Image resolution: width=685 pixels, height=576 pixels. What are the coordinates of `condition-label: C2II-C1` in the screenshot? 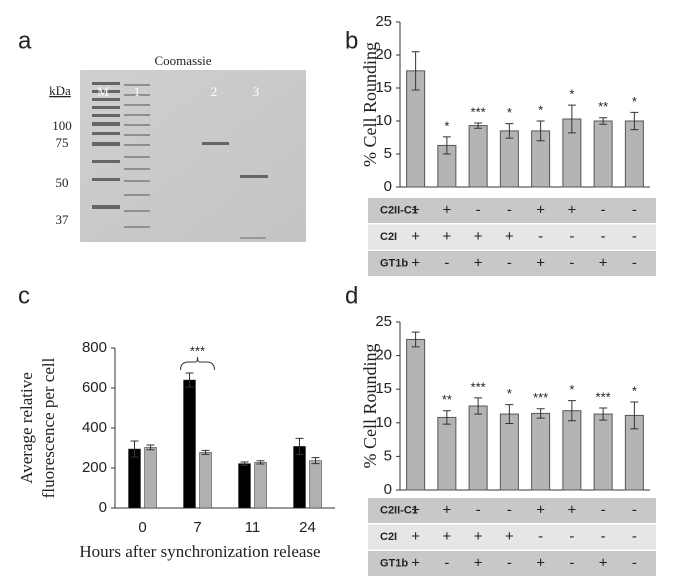 It's located at (399, 210).